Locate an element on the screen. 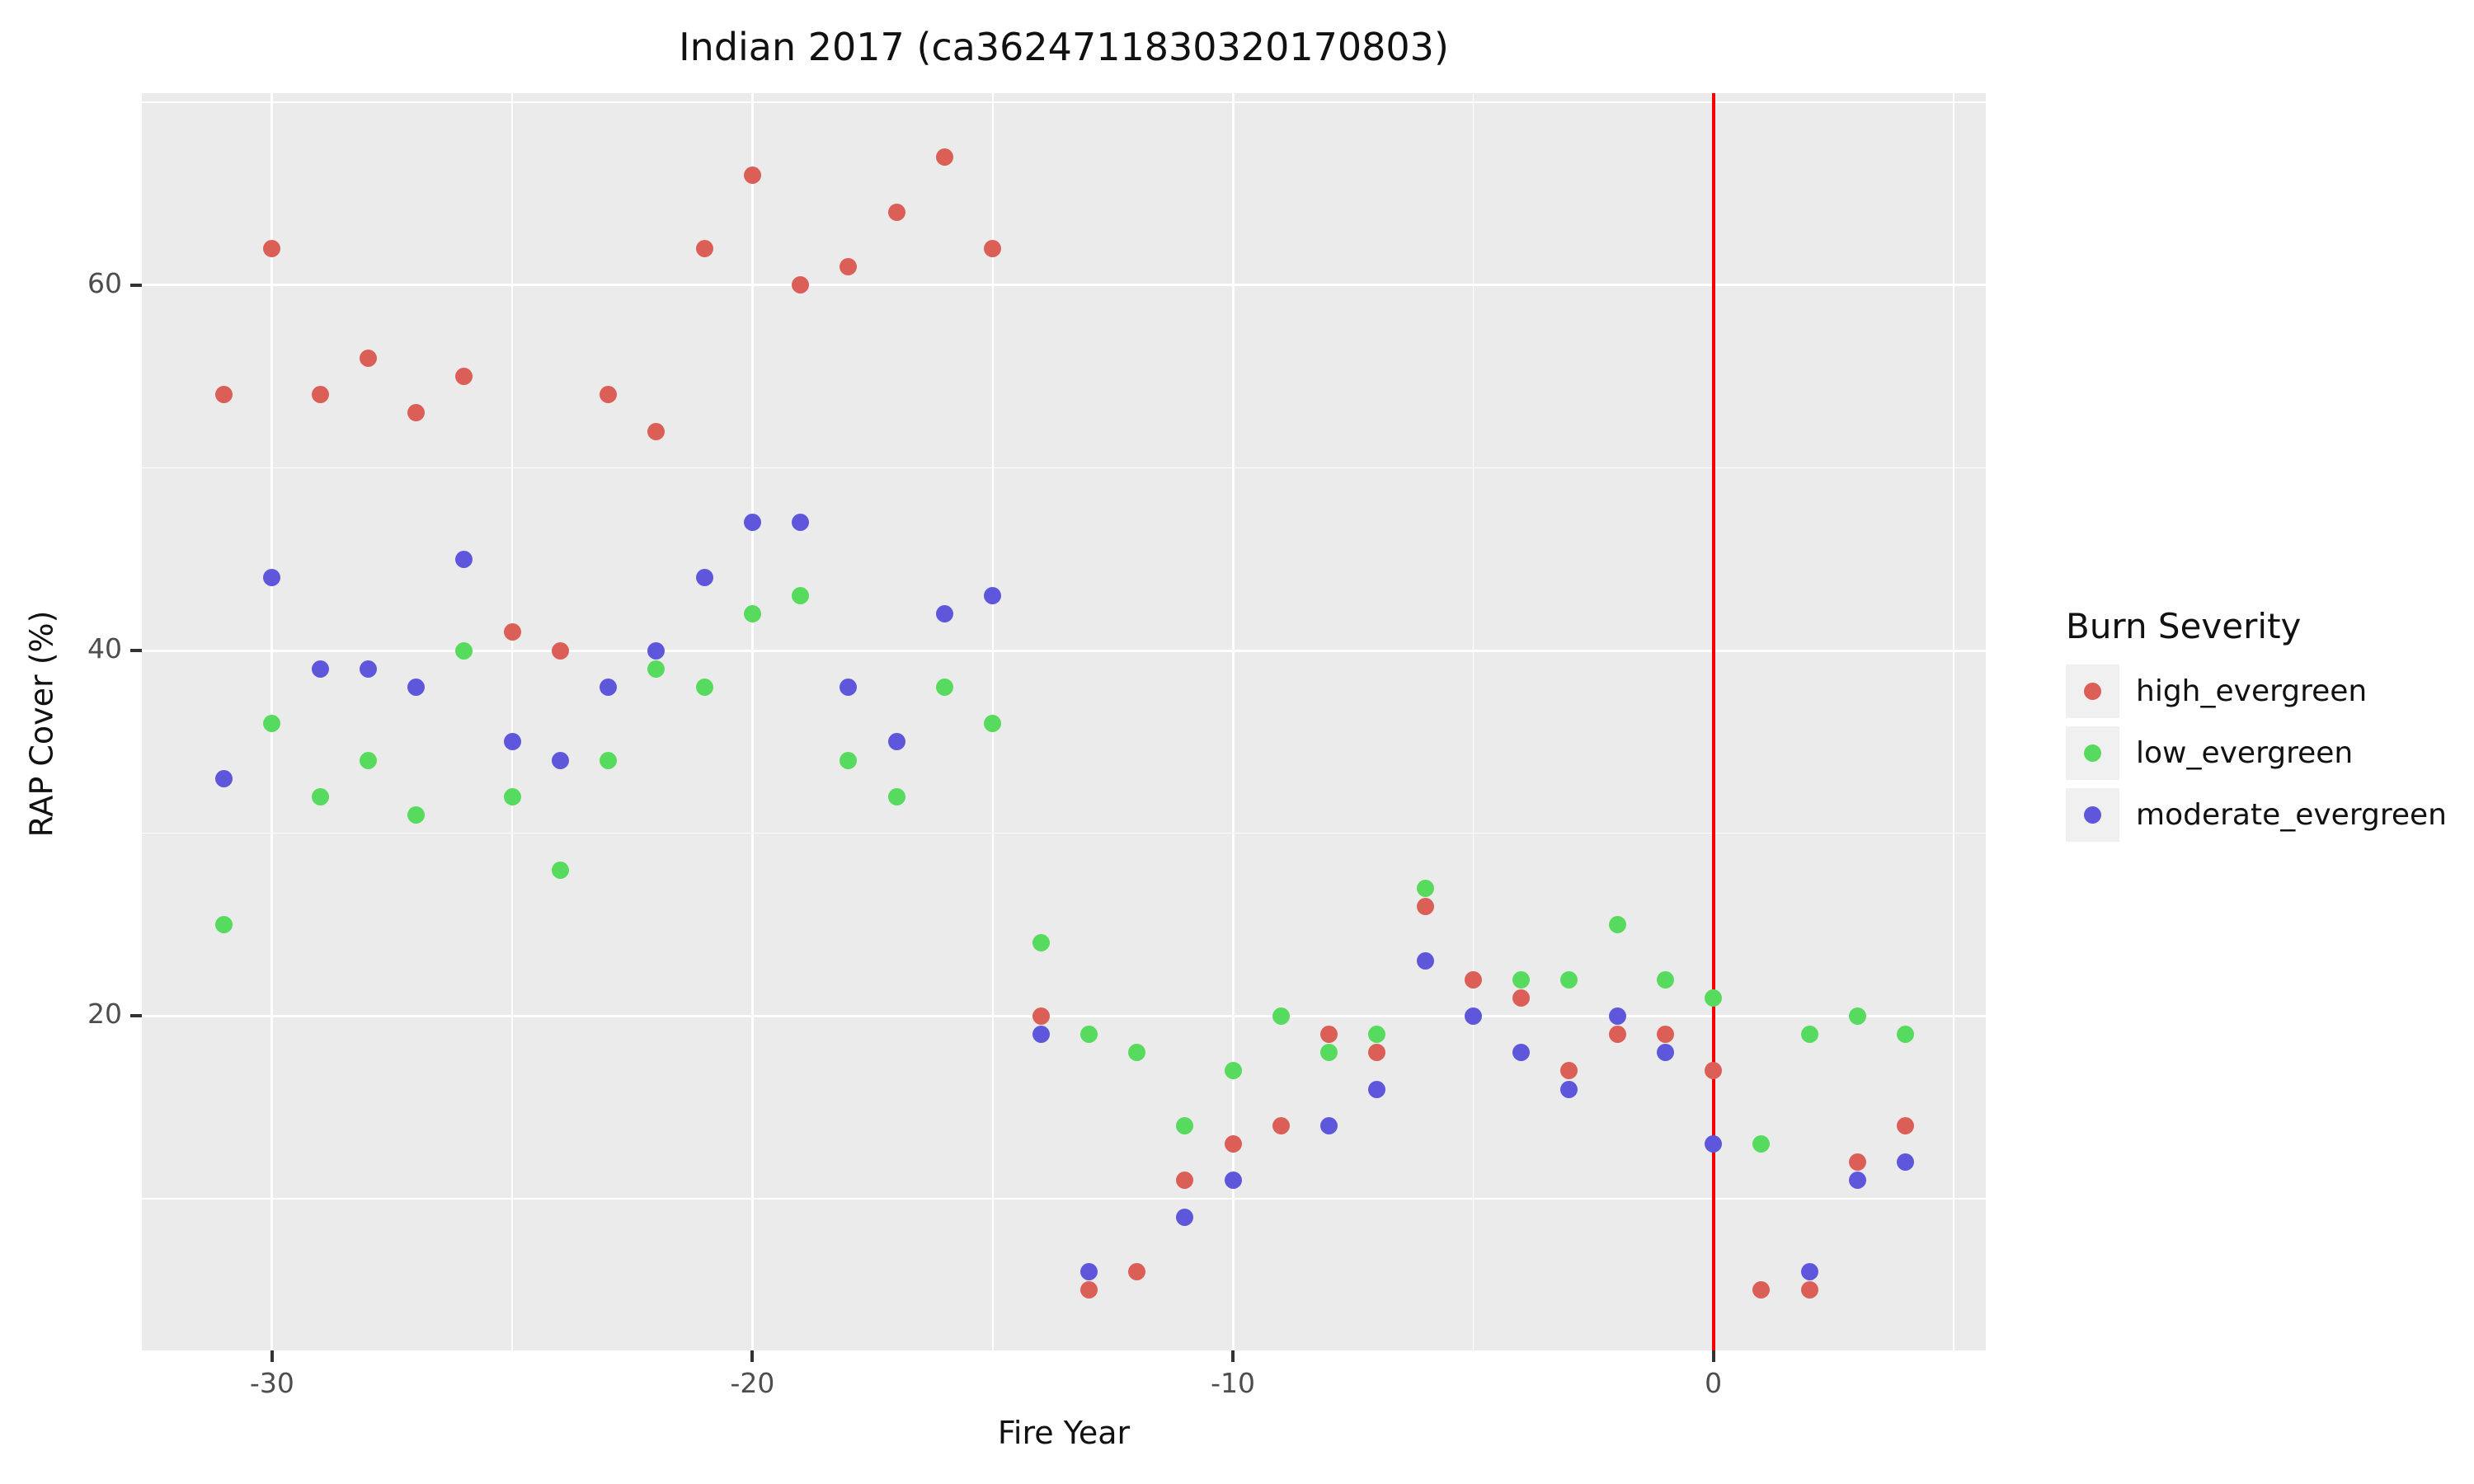 The image size is (2474, 1484). x-minor-gridline is located at coordinates (1953, 721).